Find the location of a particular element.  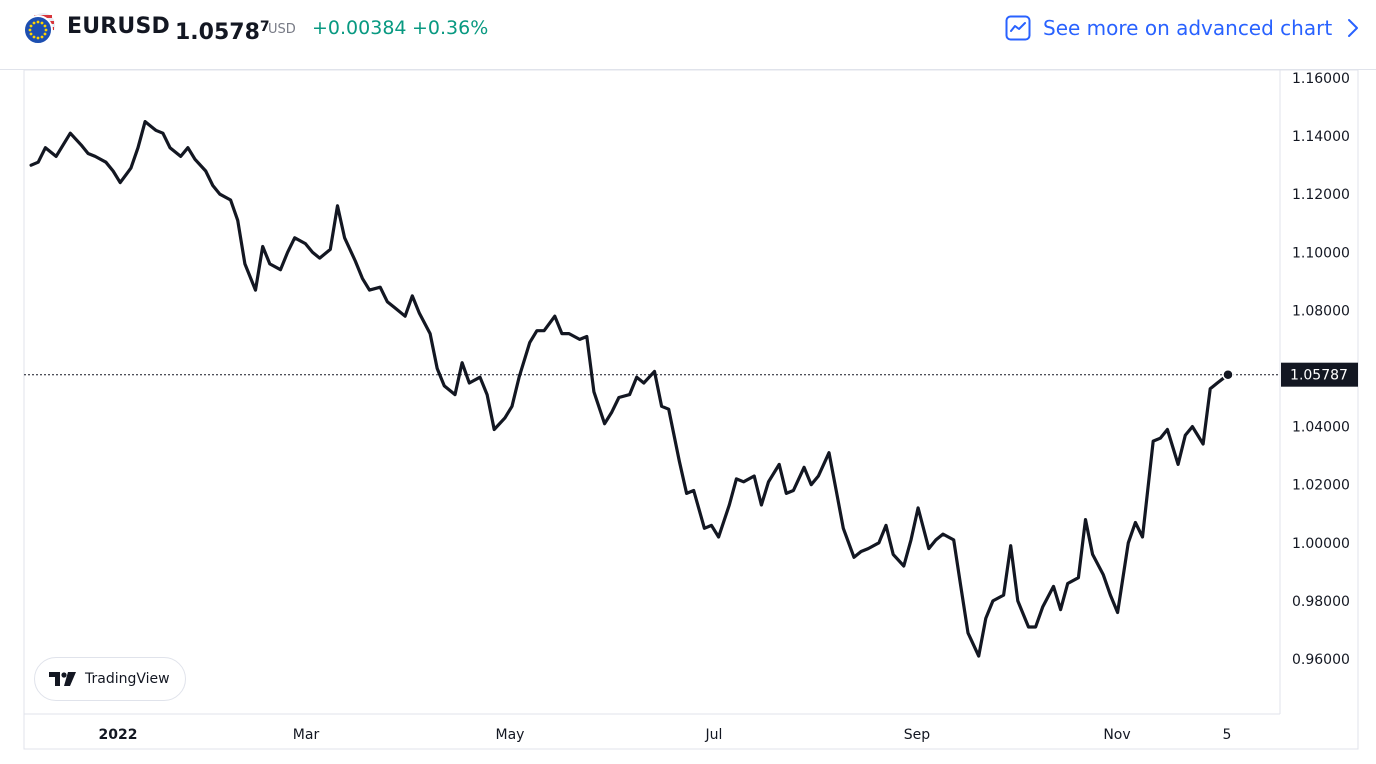

eur-usd-flag-icon is located at coordinates (39, 29).